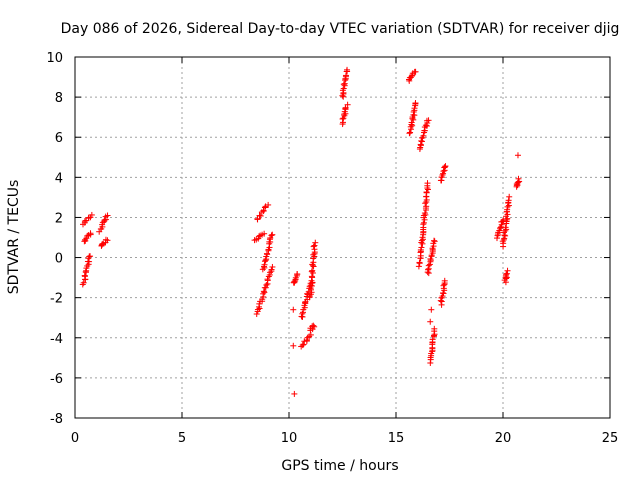 The height and width of the screenshot is (480, 640). What do you see at coordinates (396, 438) in the screenshot?
I see `x-tick-label: 15` at bounding box center [396, 438].